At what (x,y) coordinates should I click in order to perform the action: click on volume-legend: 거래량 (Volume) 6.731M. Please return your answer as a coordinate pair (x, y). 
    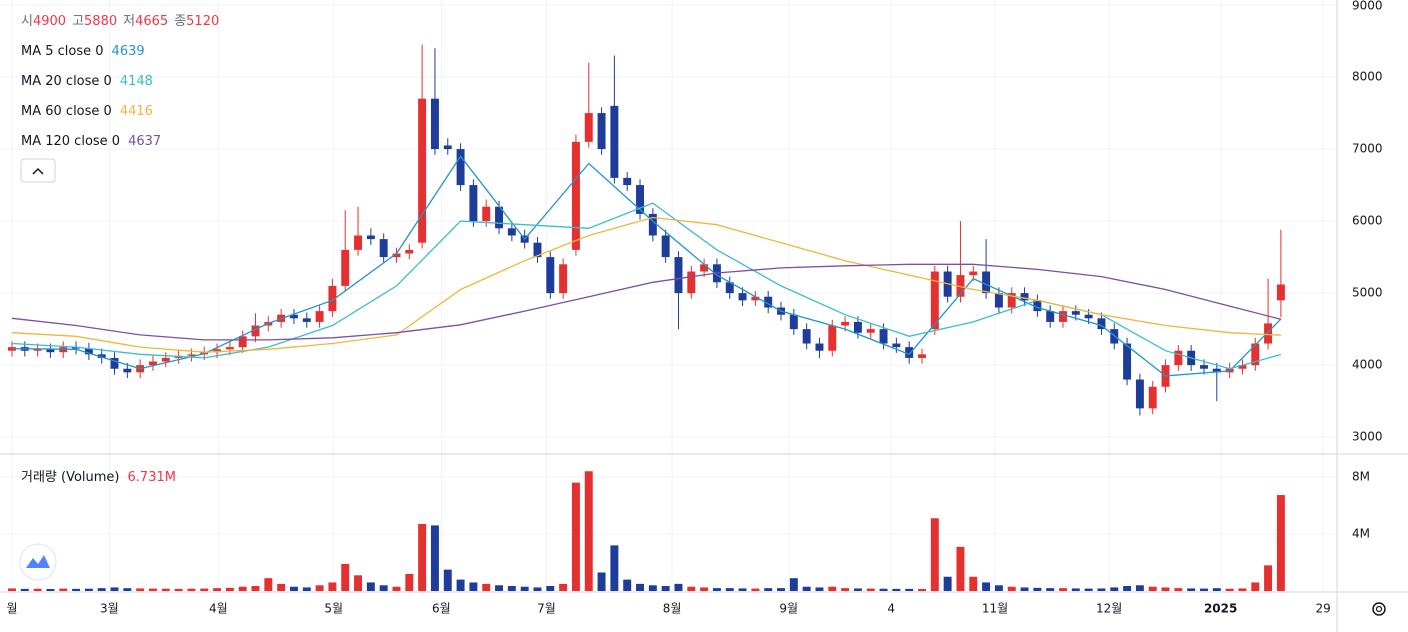
    Looking at the image, I should click on (98, 477).